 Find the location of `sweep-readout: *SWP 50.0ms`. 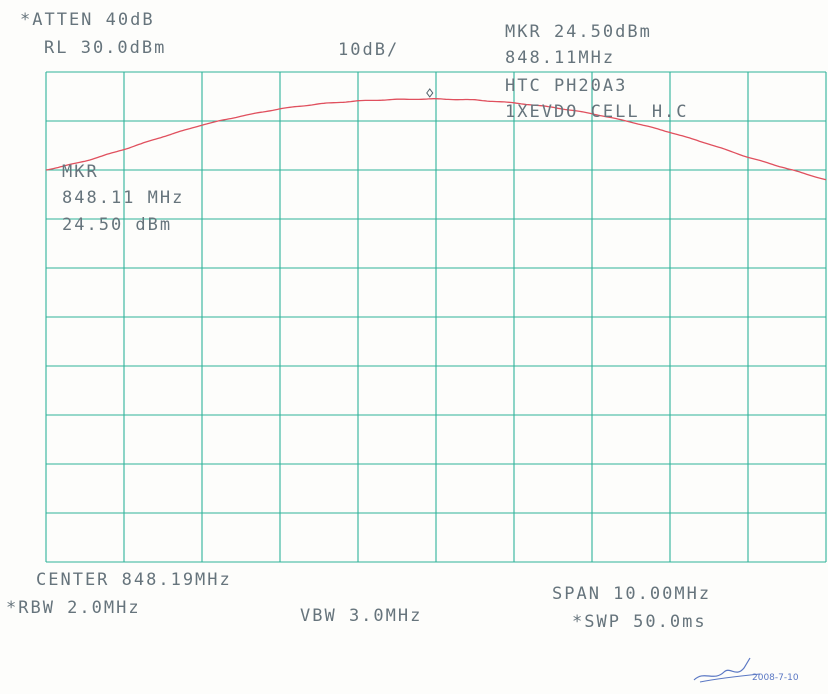

sweep-readout: *SWP 50.0ms is located at coordinates (639, 622).